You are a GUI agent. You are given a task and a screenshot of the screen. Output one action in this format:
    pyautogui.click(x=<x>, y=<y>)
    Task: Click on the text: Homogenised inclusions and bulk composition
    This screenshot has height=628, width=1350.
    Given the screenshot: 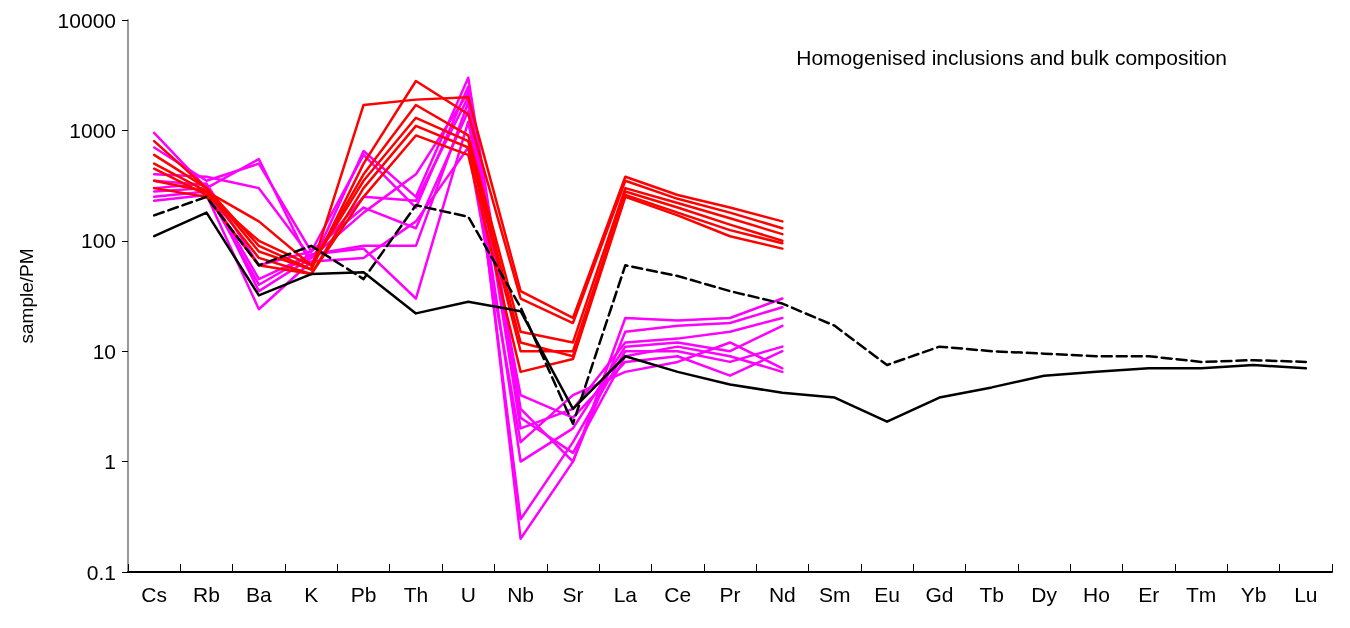 What is the action you would take?
    pyautogui.click(x=1011, y=57)
    